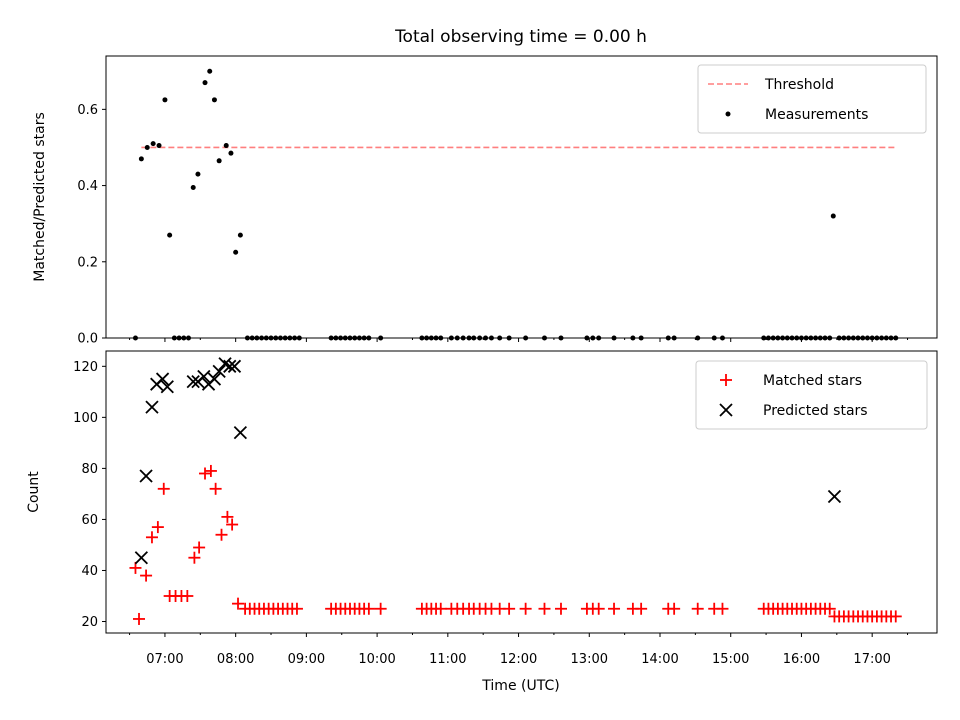 The width and height of the screenshot is (960, 720). What do you see at coordinates (85, 367) in the screenshot?
I see `y-tick-label: 120` at bounding box center [85, 367].